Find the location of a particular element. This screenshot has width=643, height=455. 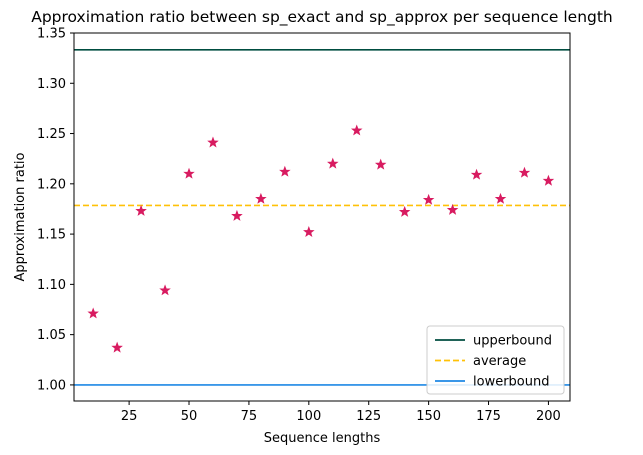

x-tick-label: 25 is located at coordinates (129, 416).